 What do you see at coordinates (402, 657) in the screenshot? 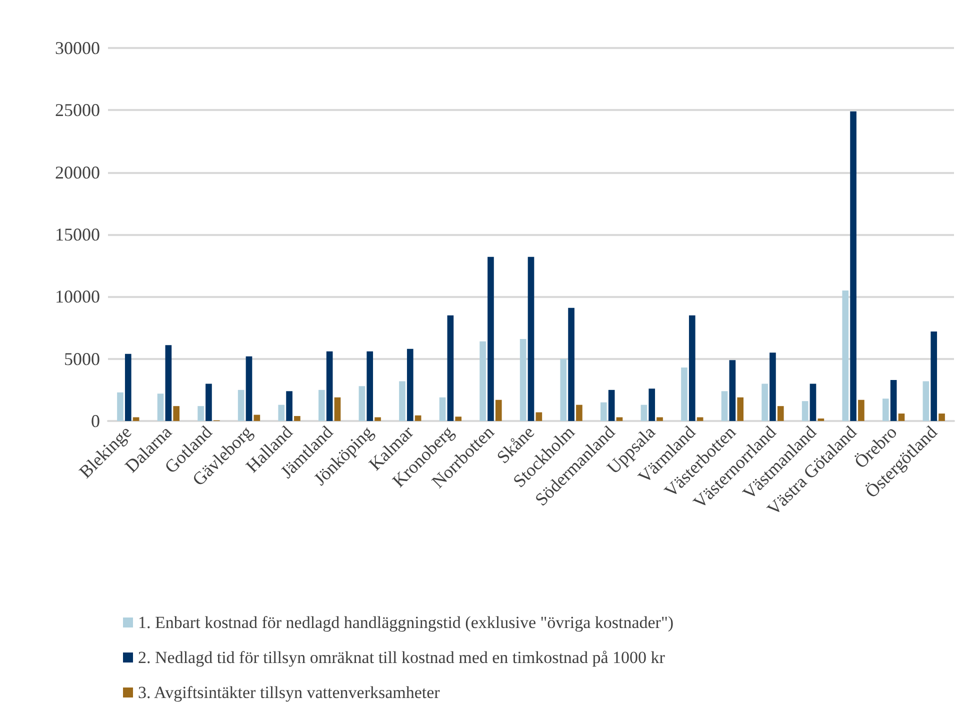
I see `legend-label: 2. Nedlagd tid för tillsyn omräknat till kostnad med en timkostnad på 1000 kr` at bounding box center [402, 657].